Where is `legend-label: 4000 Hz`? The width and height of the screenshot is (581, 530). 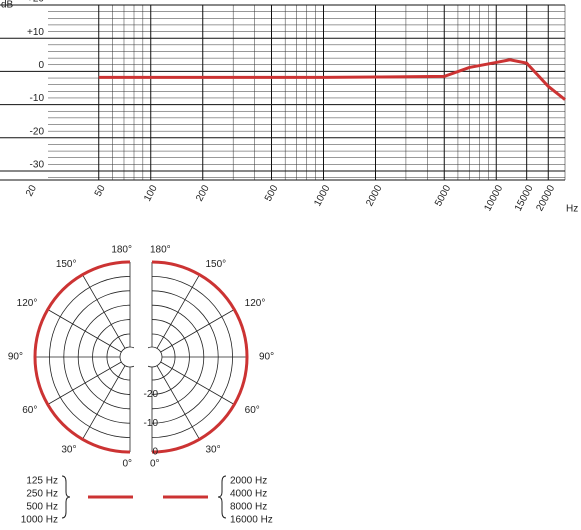 legend-label: 4000 Hz is located at coordinates (248, 494).